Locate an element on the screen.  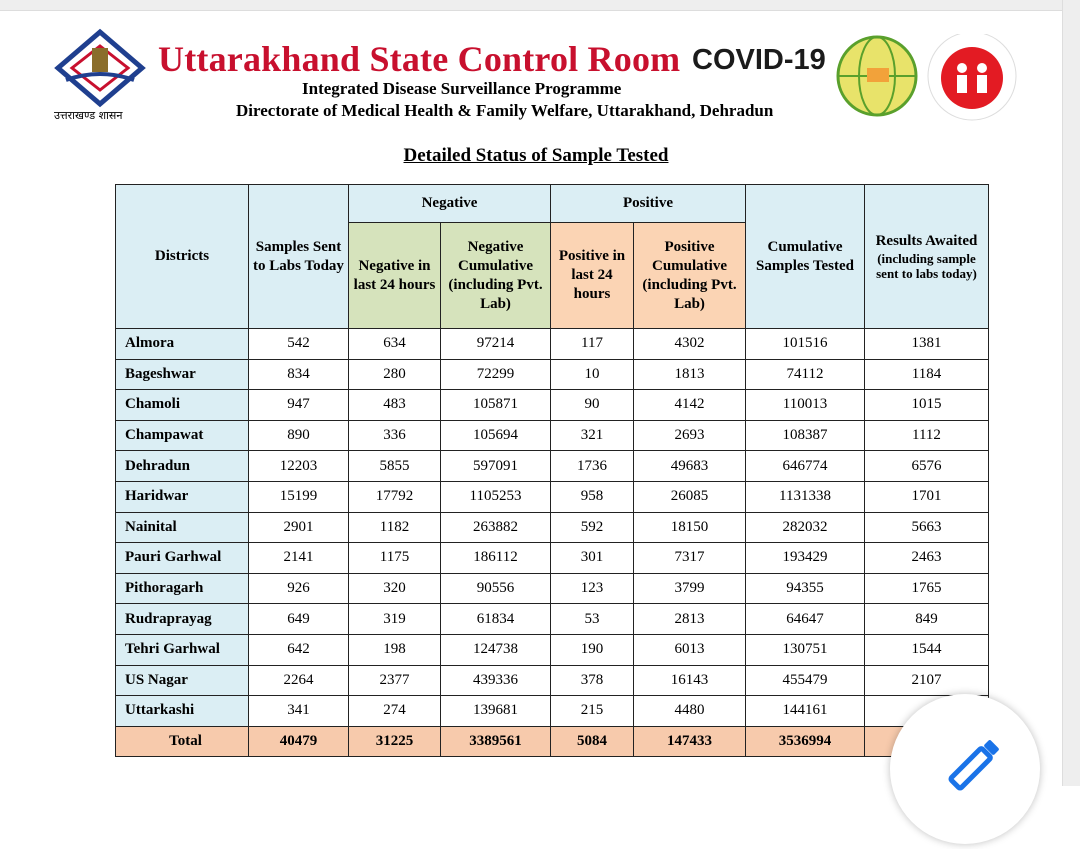
header-cell: Negative Cumulative (including Pvt. Lab) is located at coordinates (495, 275).